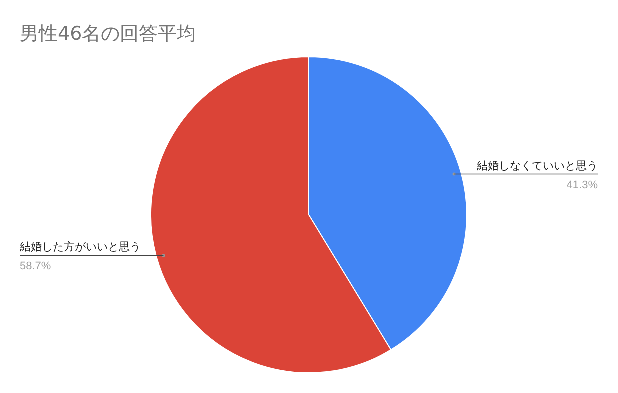  I want to click on data-label: 41.3%, so click(582, 185).